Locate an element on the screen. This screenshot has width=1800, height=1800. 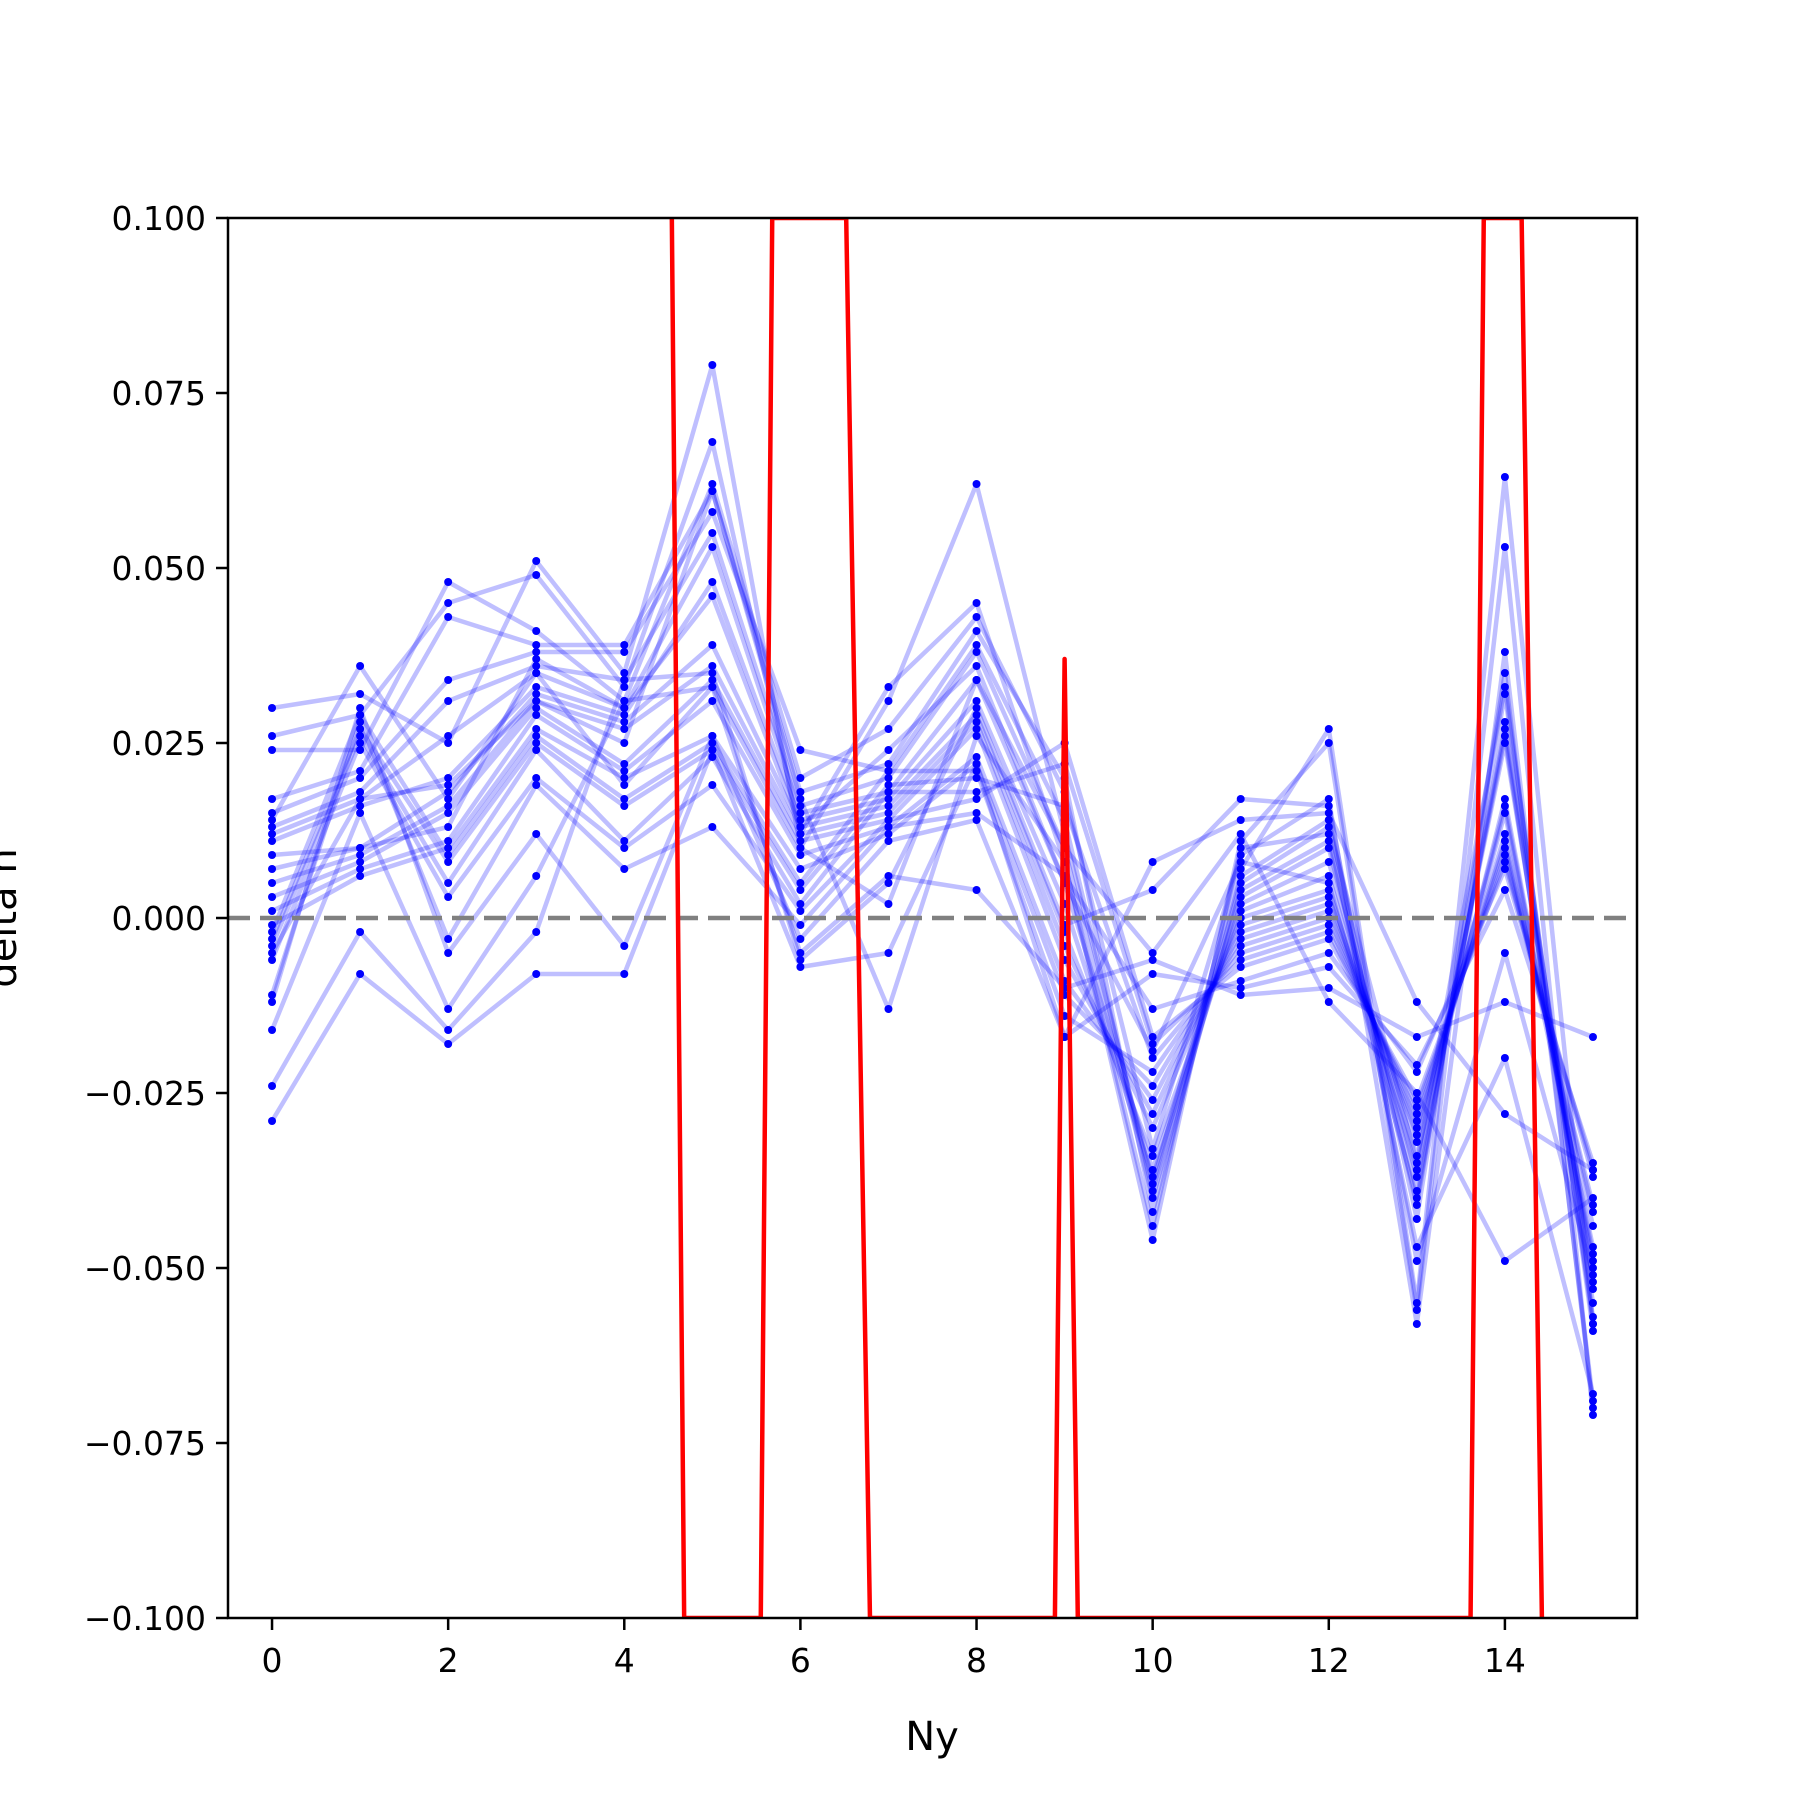
y-tick-label-7: 0.075 is located at coordinates (159, 393).